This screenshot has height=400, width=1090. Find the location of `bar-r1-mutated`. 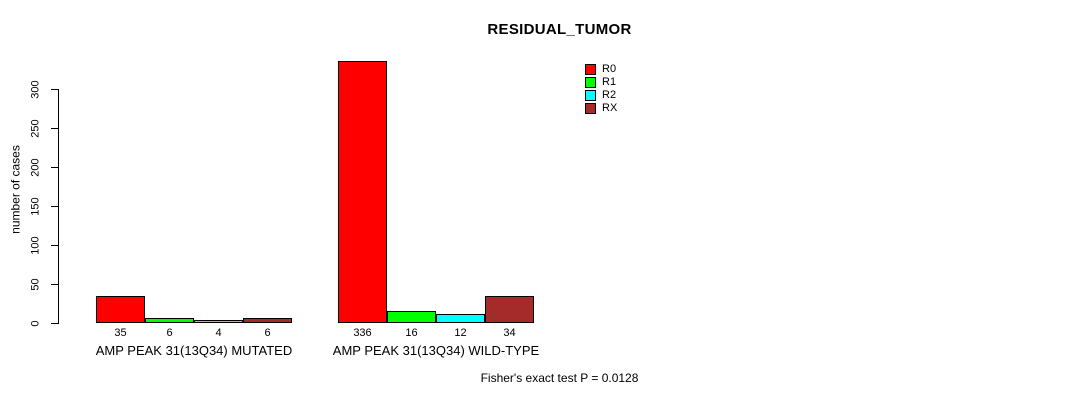

bar-r1-mutated is located at coordinates (169, 320).